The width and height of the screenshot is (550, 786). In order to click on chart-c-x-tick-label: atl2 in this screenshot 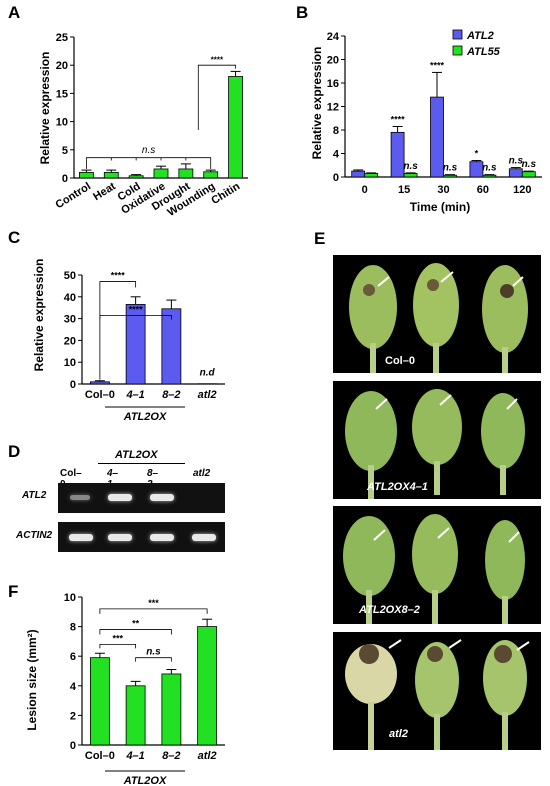, I will do `click(207, 395)`.